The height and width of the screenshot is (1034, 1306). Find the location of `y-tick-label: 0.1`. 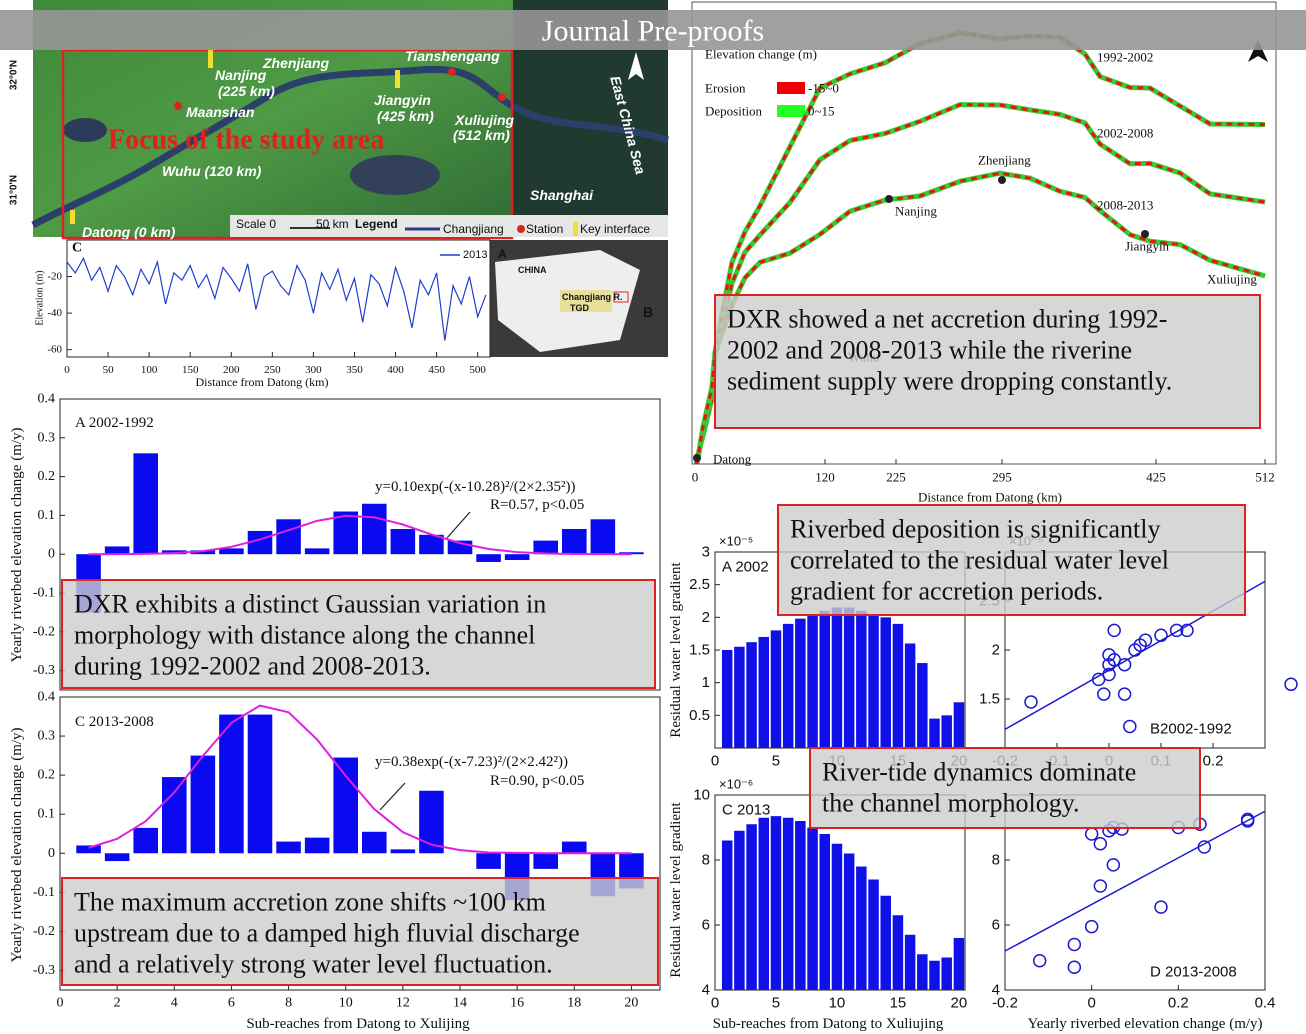

y-tick-label: 0.1 is located at coordinates (47, 515).